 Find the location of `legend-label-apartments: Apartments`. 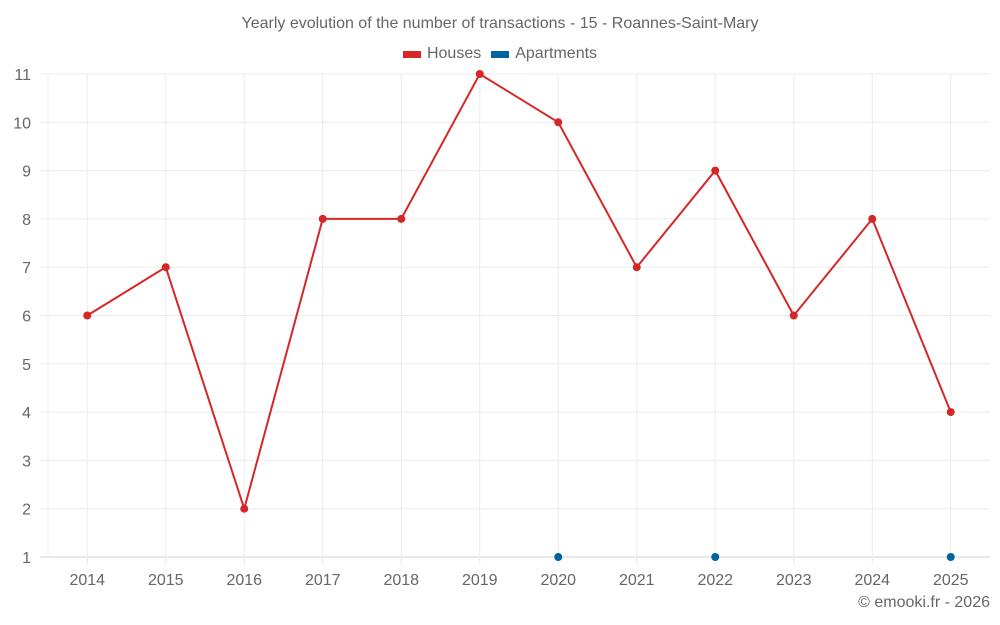

legend-label-apartments: Apartments is located at coordinates (556, 53).